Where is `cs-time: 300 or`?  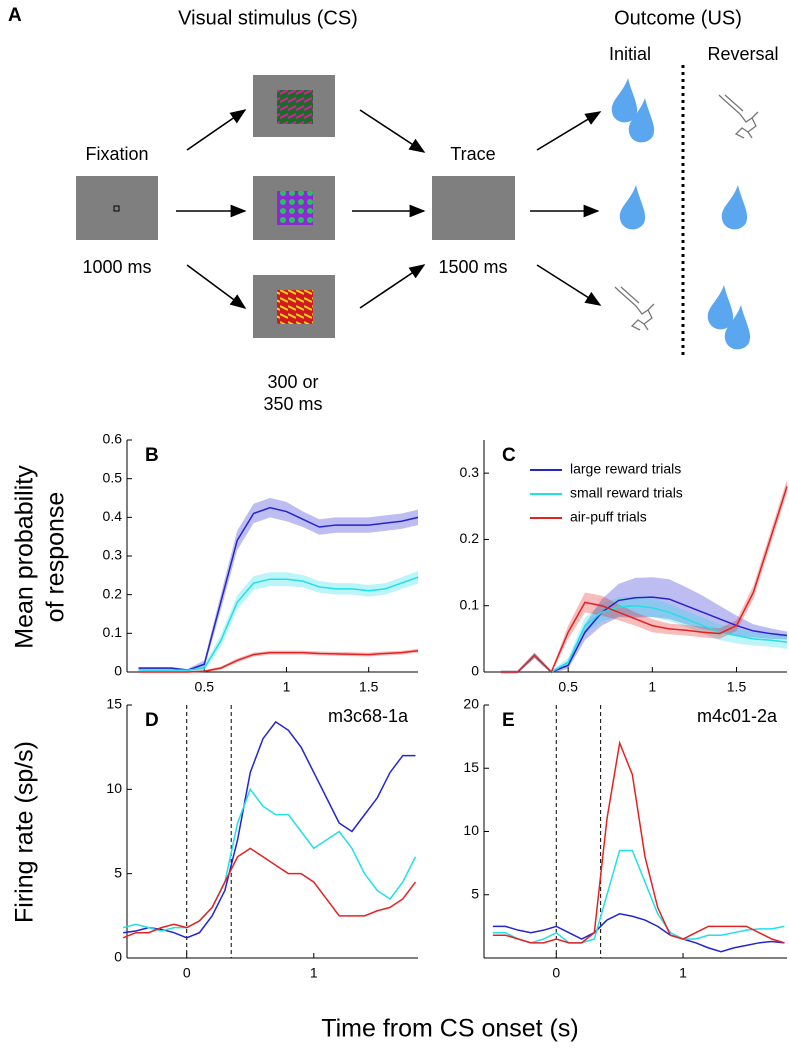 cs-time: 300 or is located at coordinates (292, 382).